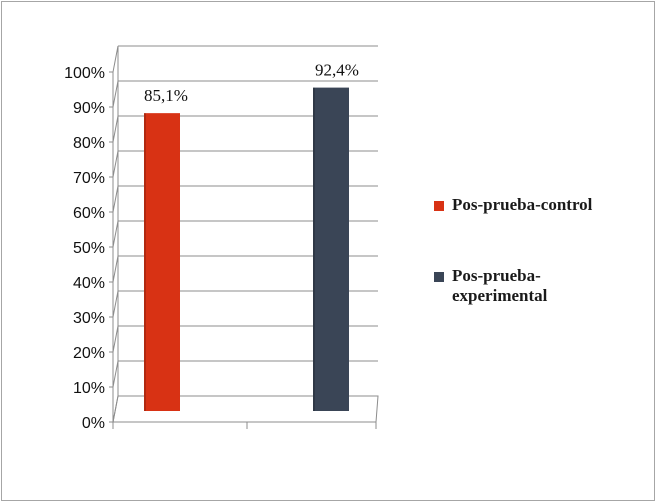 The image size is (658, 504). I want to click on y-tick-label: 70%, so click(89, 178).